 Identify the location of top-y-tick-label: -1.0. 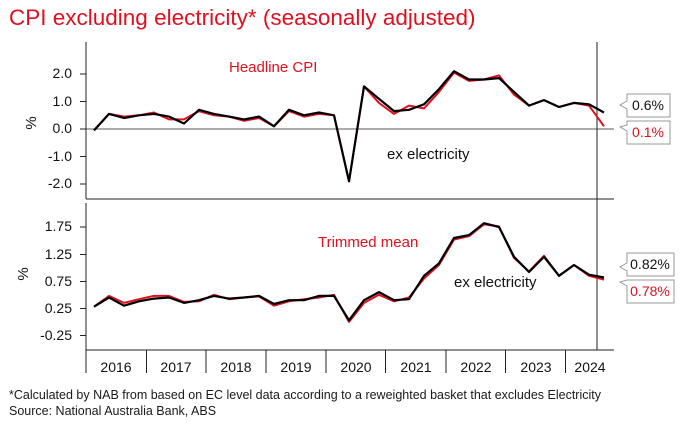
(60, 156).